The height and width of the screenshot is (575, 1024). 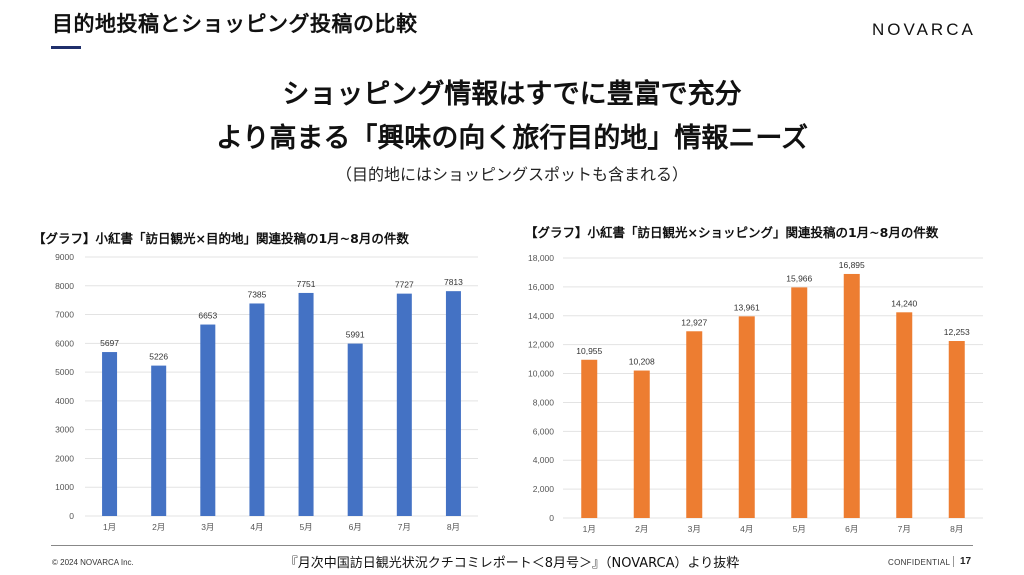 What do you see at coordinates (511, 174) in the screenshot?
I see `headline-note: （目的地にはショッピングスポットも含まれる）` at bounding box center [511, 174].